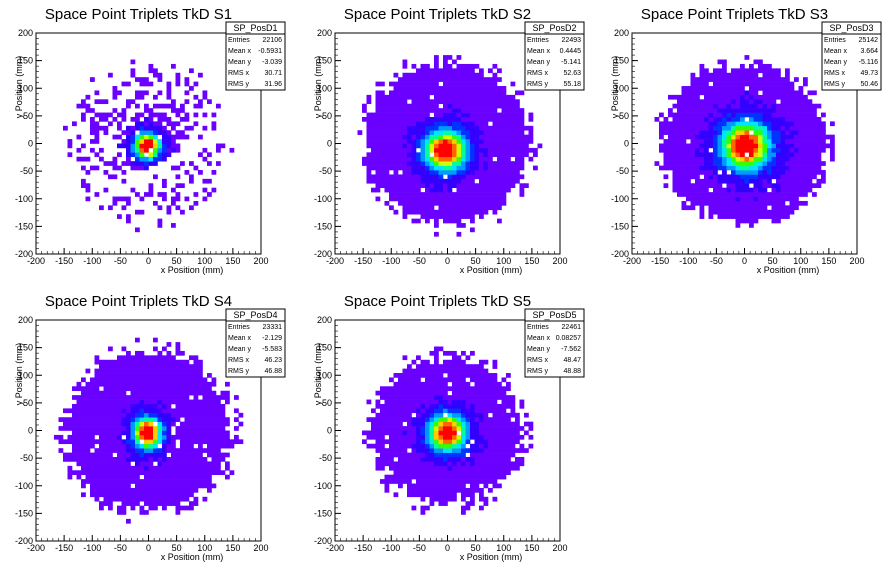 The width and height of the screenshot is (896, 574). I want to click on stats-label: RMS y, so click(239, 371).